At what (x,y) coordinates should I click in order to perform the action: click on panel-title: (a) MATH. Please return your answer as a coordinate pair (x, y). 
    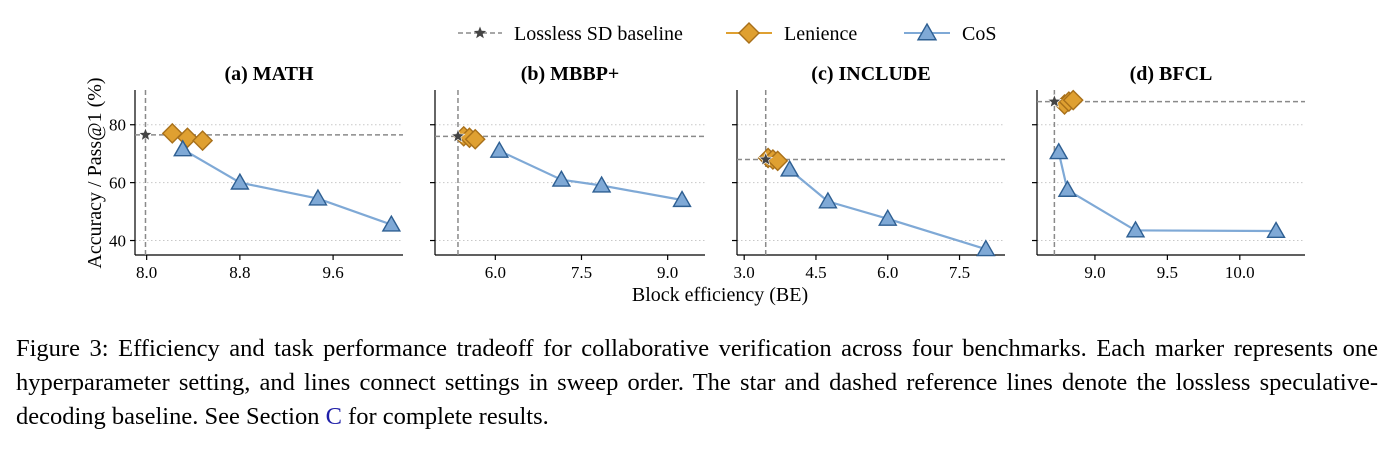
    Looking at the image, I should click on (268, 74).